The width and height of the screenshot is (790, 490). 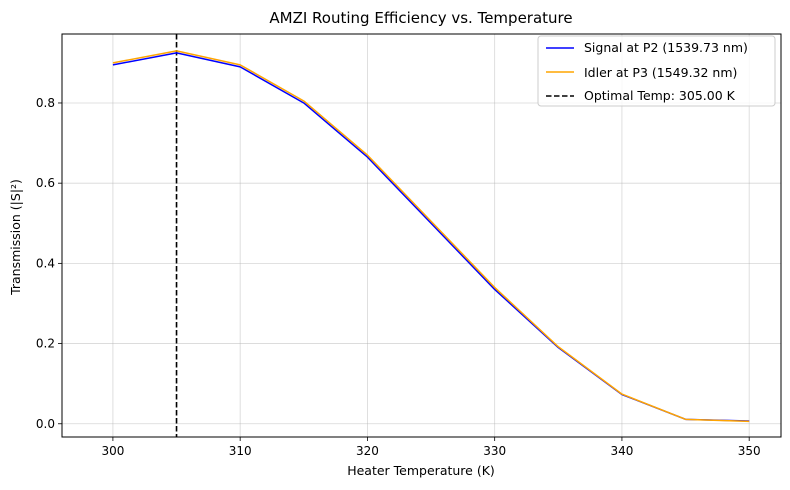 What do you see at coordinates (45, 103) in the screenshot?
I see `y-tick-label: 0.8` at bounding box center [45, 103].